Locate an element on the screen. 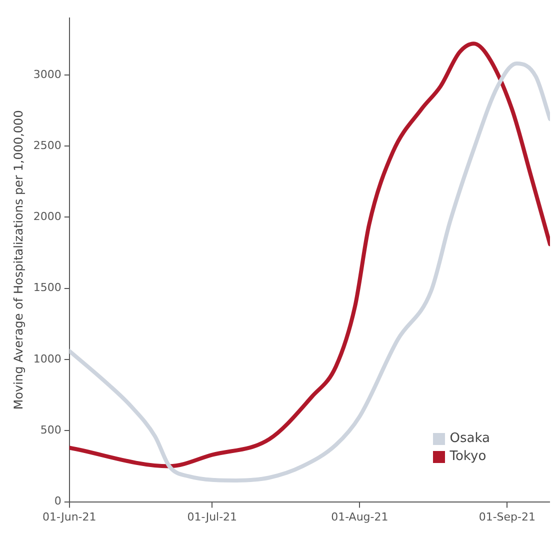 The image size is (558, 535). y-tick-label: 500 is located at coordinates (51, 430).